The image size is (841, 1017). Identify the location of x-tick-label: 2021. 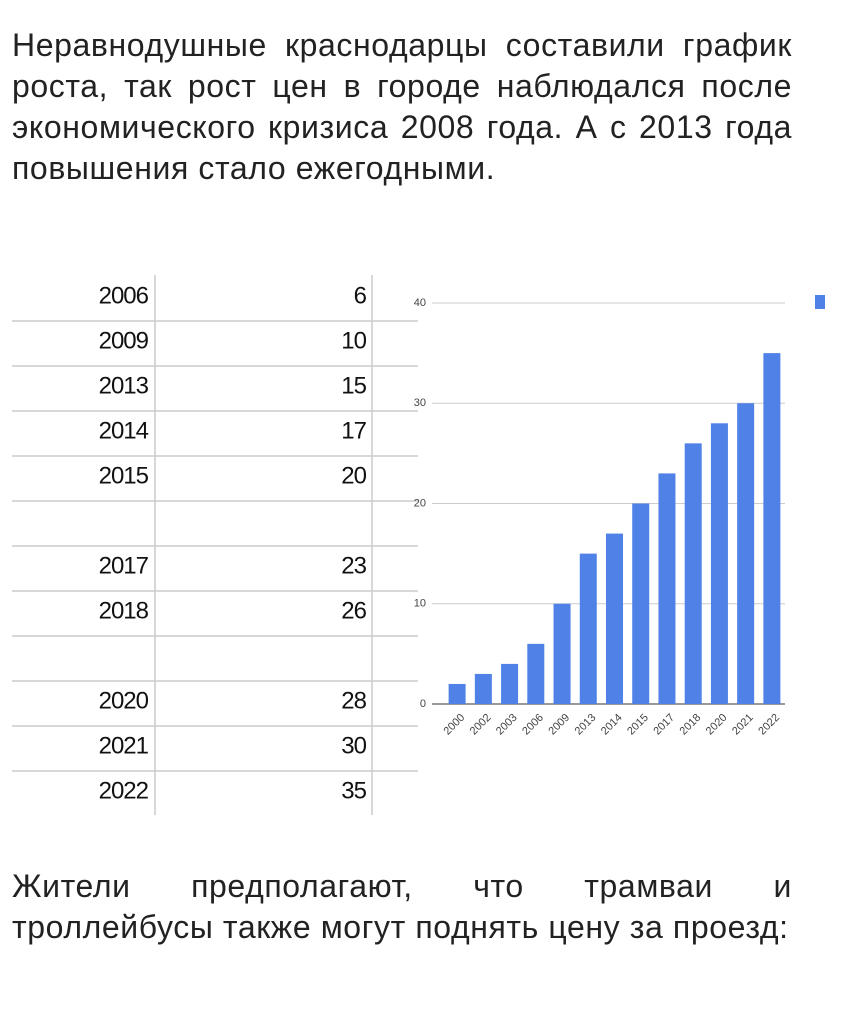
(743, 725).